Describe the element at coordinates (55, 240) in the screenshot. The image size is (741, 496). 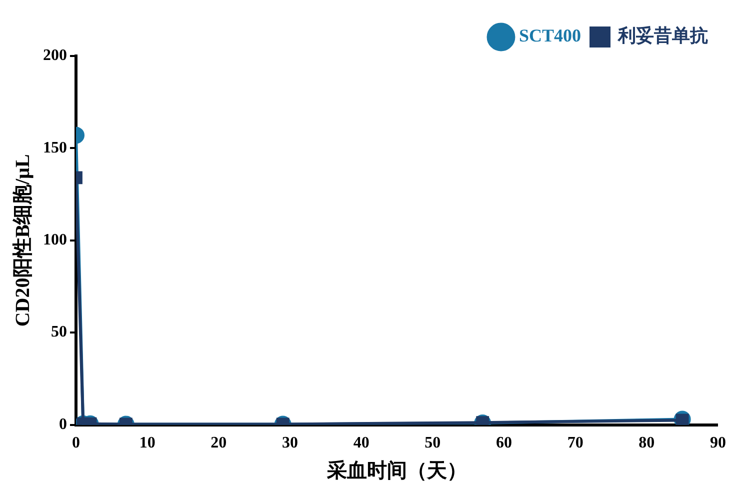
I see `y-tick-label: 100` at that location.